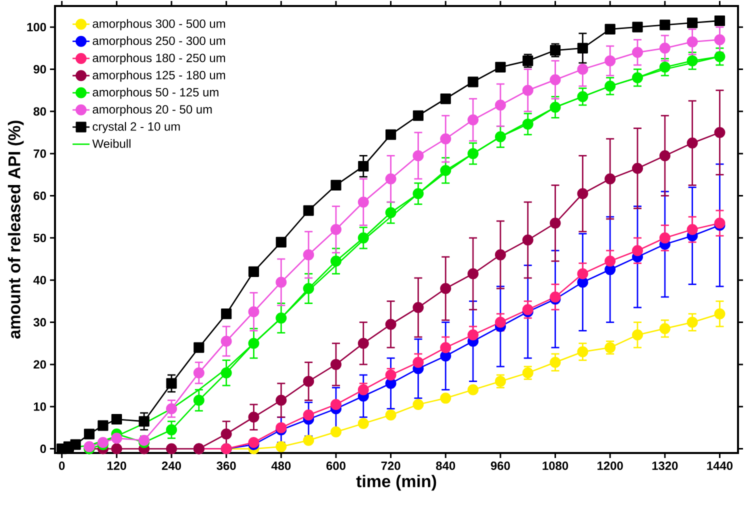 The height and width of the screenshot is (507, 750). Describe the element at coordinates (390, 466) in the screenshot. I see `x-tick-label: 720` at that location.